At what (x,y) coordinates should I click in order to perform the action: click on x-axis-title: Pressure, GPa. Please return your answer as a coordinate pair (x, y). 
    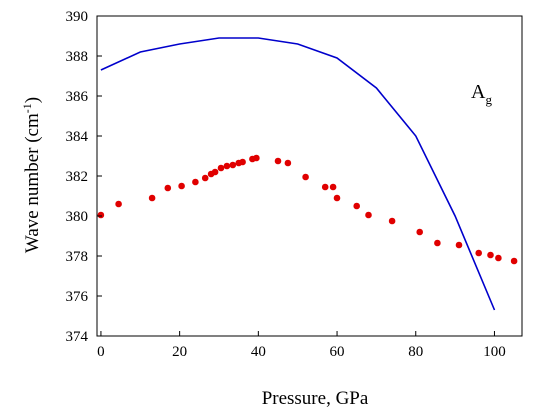
    Looking at the image, I should click on (315, 398).